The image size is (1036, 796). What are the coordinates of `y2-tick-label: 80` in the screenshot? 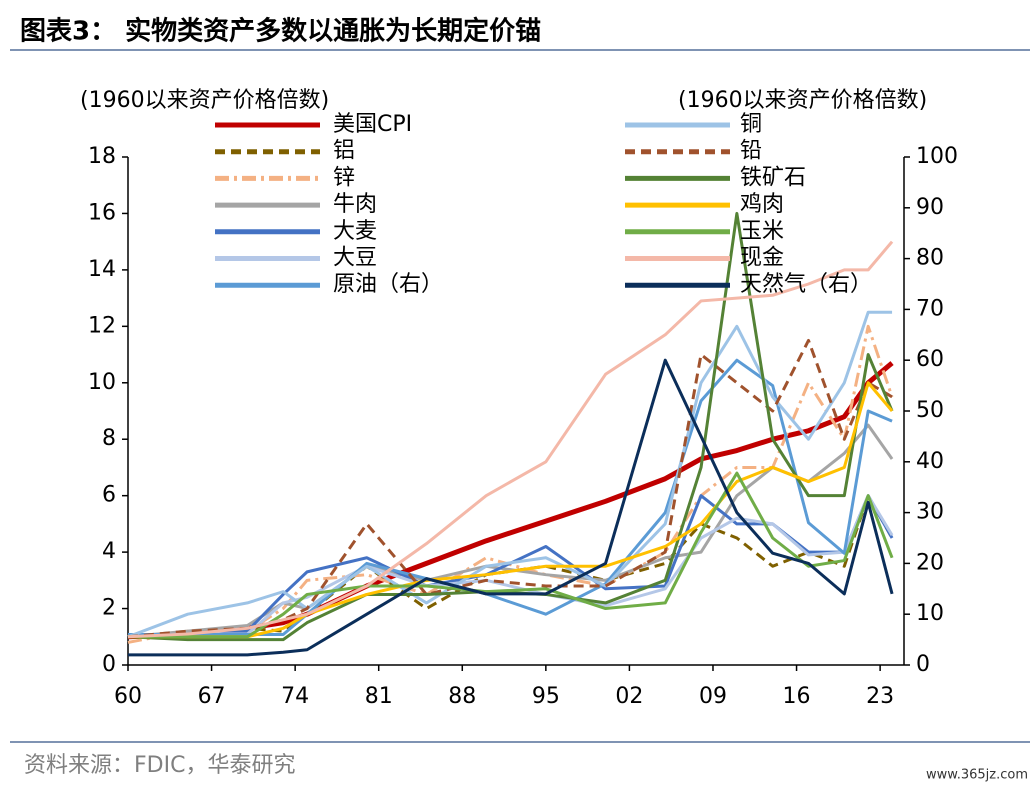 It's located at (930, 258).